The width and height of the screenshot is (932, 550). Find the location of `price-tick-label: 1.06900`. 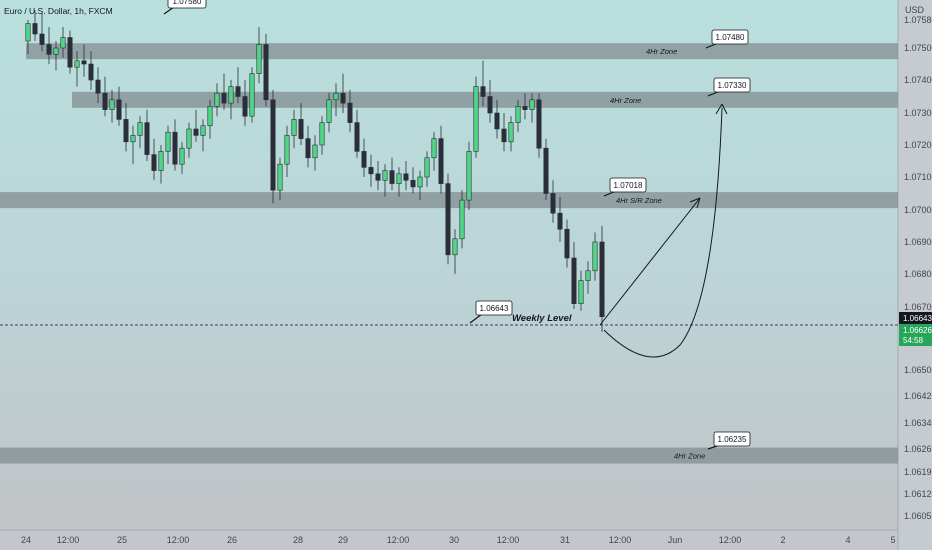

price-tick-label: 1.06900 is located at coordinates (918, 242).